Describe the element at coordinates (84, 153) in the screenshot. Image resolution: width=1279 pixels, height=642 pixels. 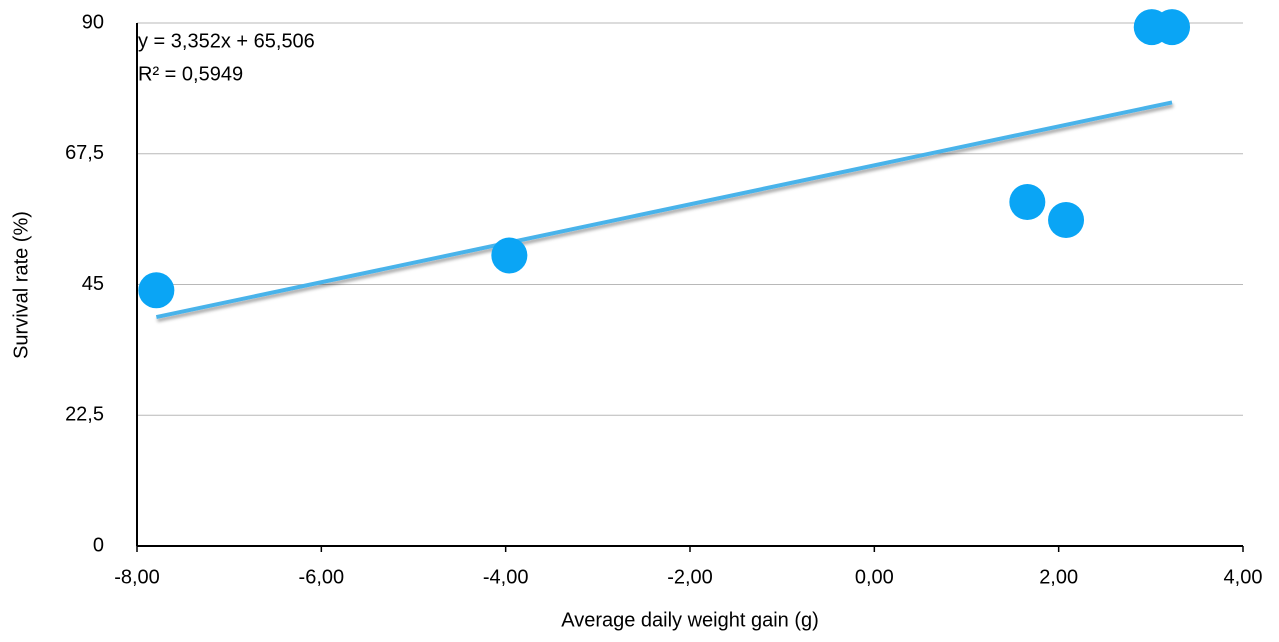
I see `y-tick-label: 67,5` at that location.